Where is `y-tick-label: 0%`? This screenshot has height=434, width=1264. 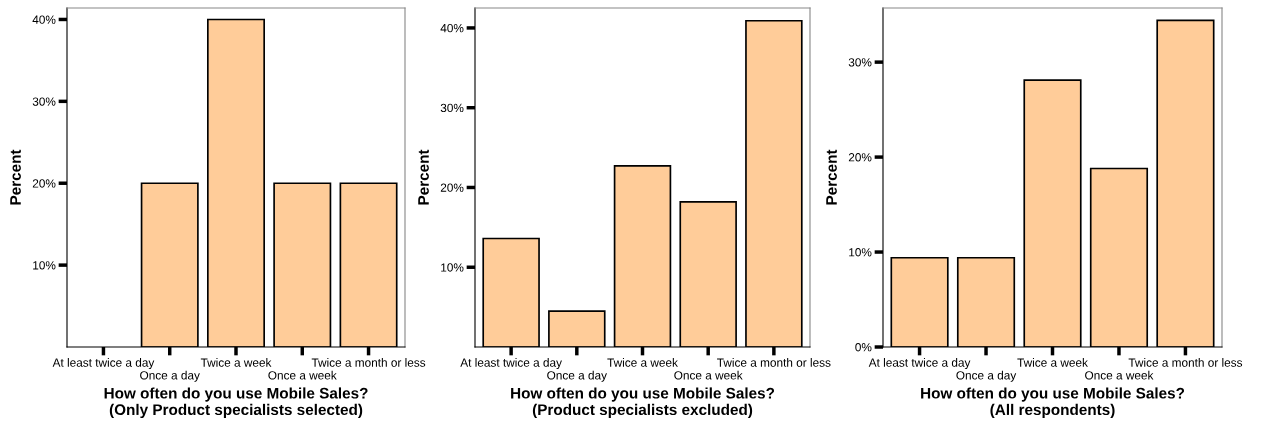 y-tick-label: 0% is located at coordinates (863, 347).